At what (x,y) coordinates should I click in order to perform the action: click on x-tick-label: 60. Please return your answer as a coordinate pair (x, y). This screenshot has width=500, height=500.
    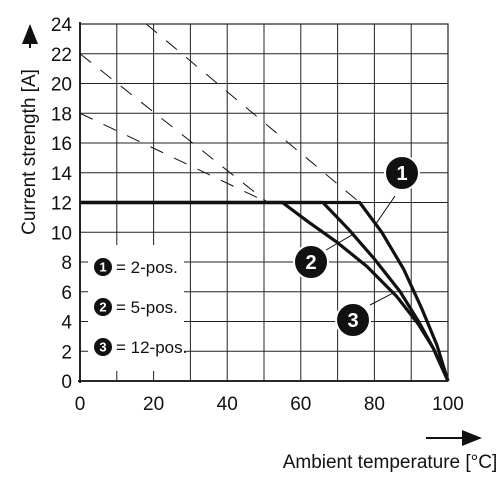
    Looking at the image, I should click on (300, 404).